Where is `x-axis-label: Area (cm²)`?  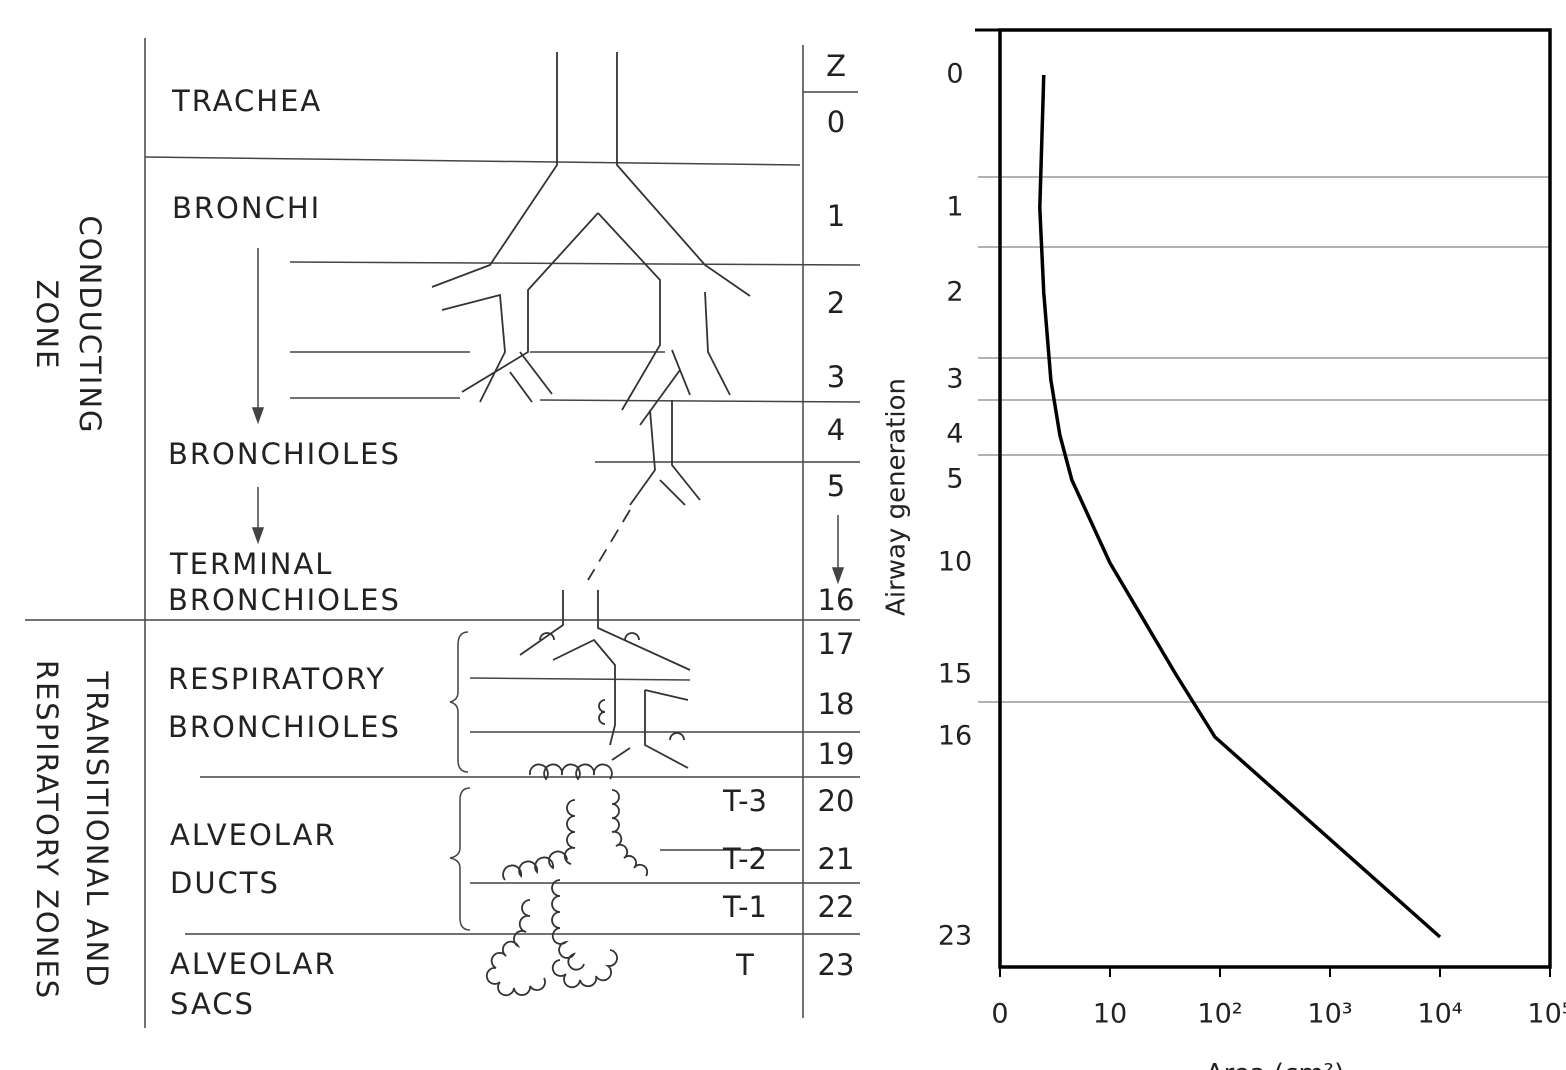
x-axis-label: Area (cm²) is located at coordinates (1275, 1064).